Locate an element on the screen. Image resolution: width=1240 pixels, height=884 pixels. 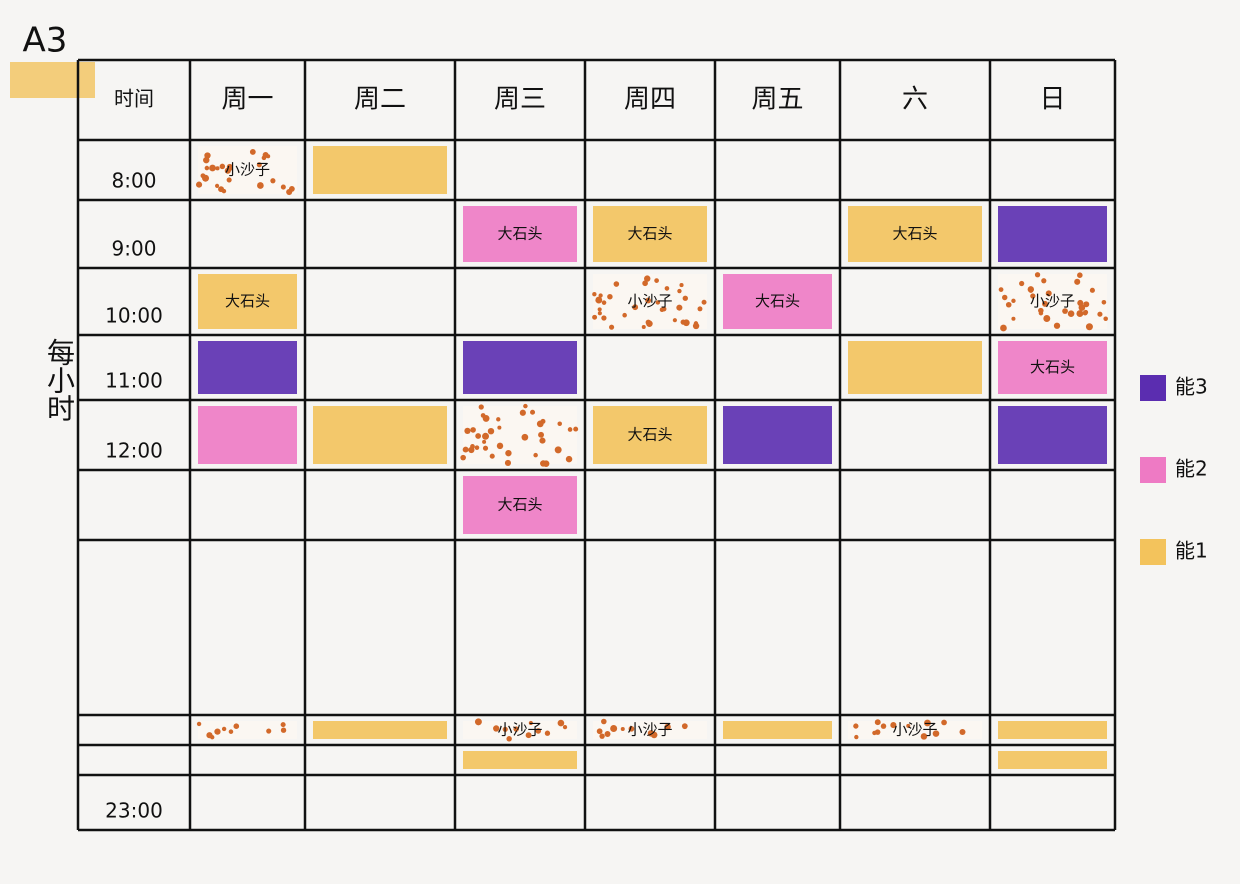
legend-label: 能3 is located at coordinates (1191, 387).